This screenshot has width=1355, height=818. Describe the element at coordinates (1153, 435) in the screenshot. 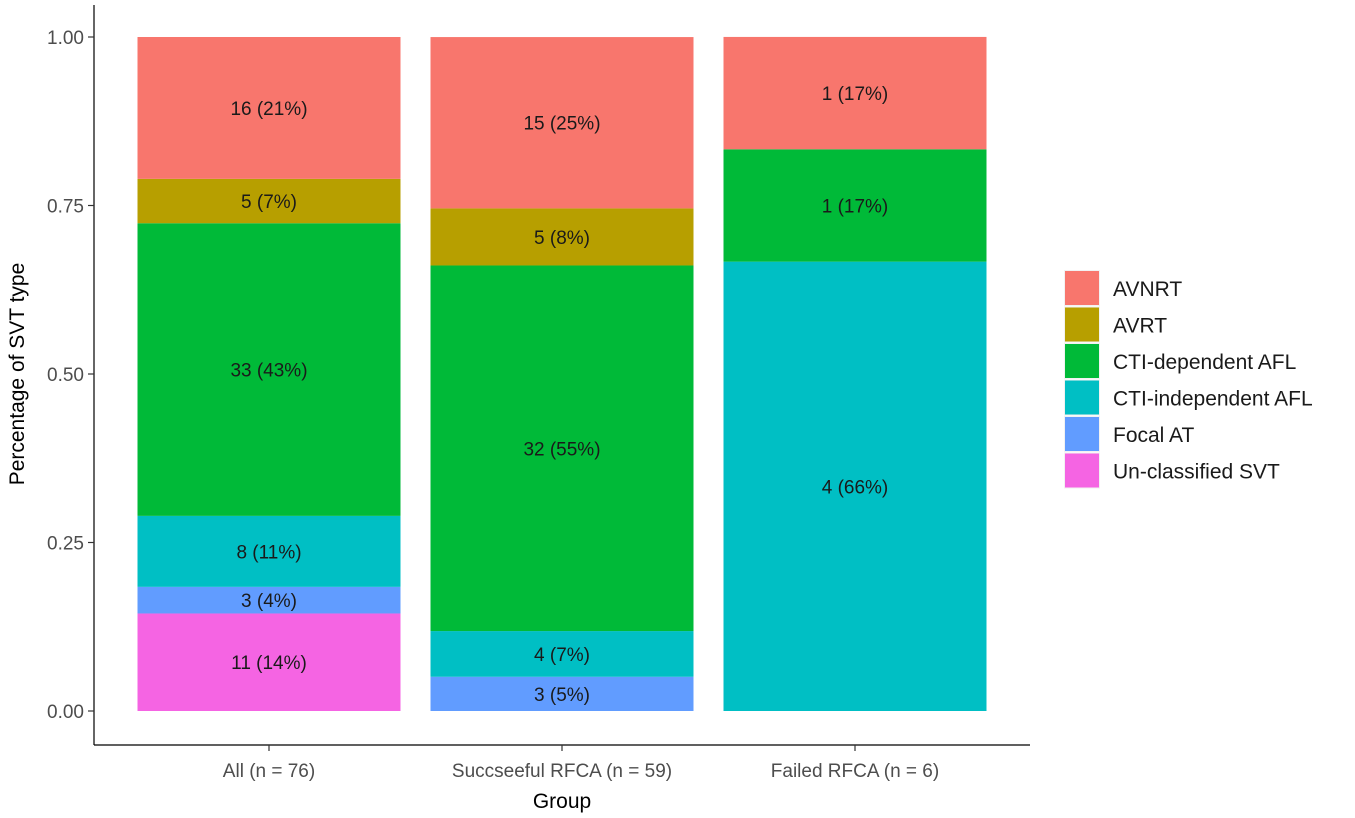

I see `legend-label-focal-at: Focal AT` at that location.